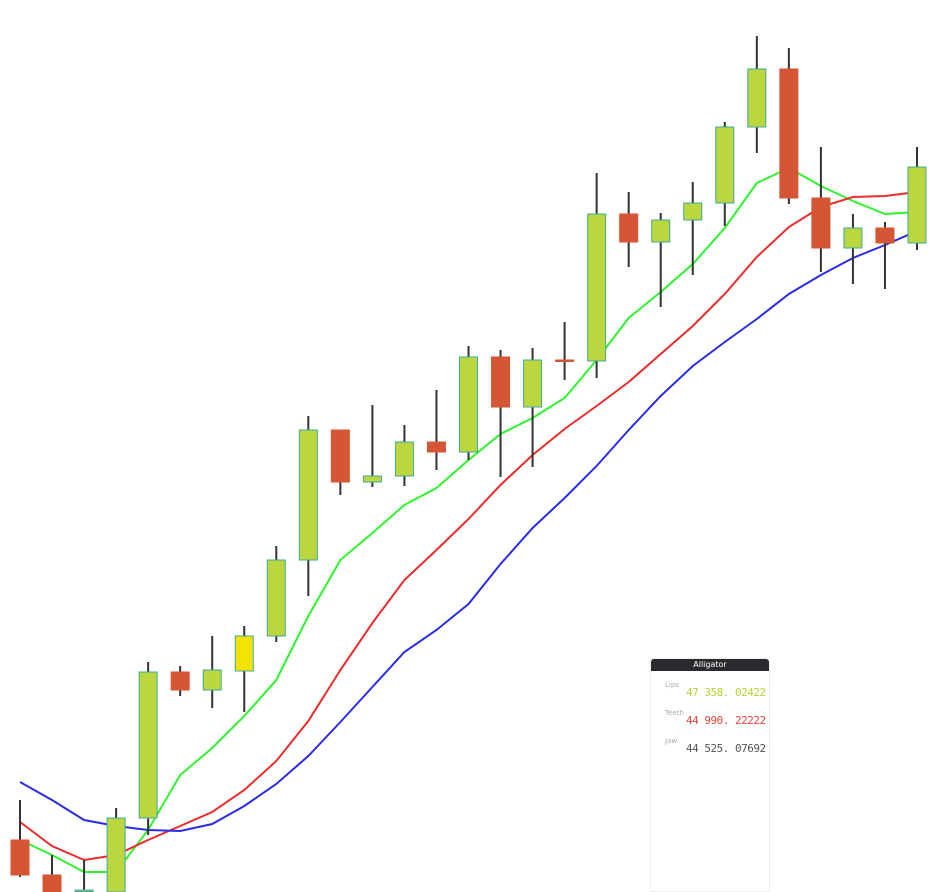 The image size is (933, 892). Describe the element at coordinates (671, 741) in the screenshot. I see `tooltip-label: Jaw` at that location.